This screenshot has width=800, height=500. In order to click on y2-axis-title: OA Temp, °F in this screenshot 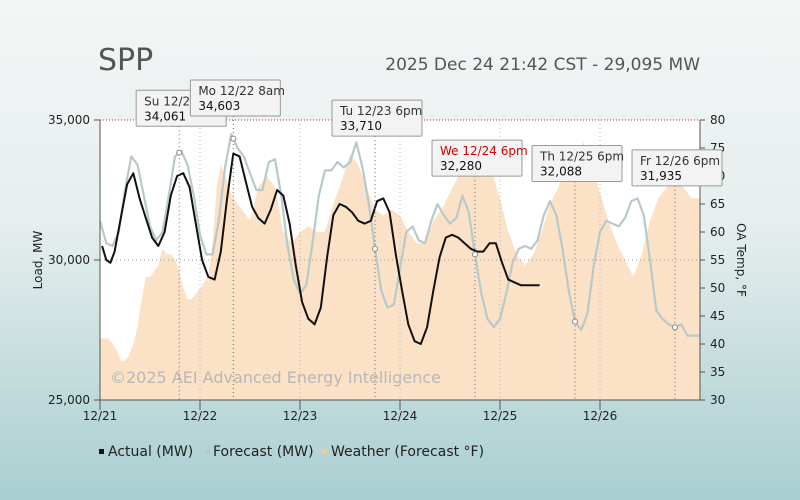, I will do `click(741, 260)`.